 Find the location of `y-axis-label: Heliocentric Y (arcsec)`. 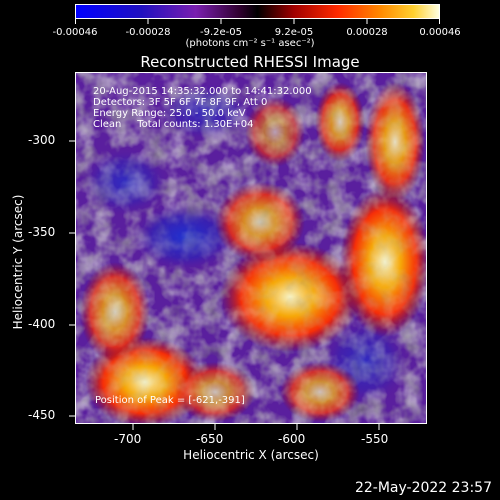

y-axis-label: Heliocentric Y (arcsec) is located at coordinates (18, 262).